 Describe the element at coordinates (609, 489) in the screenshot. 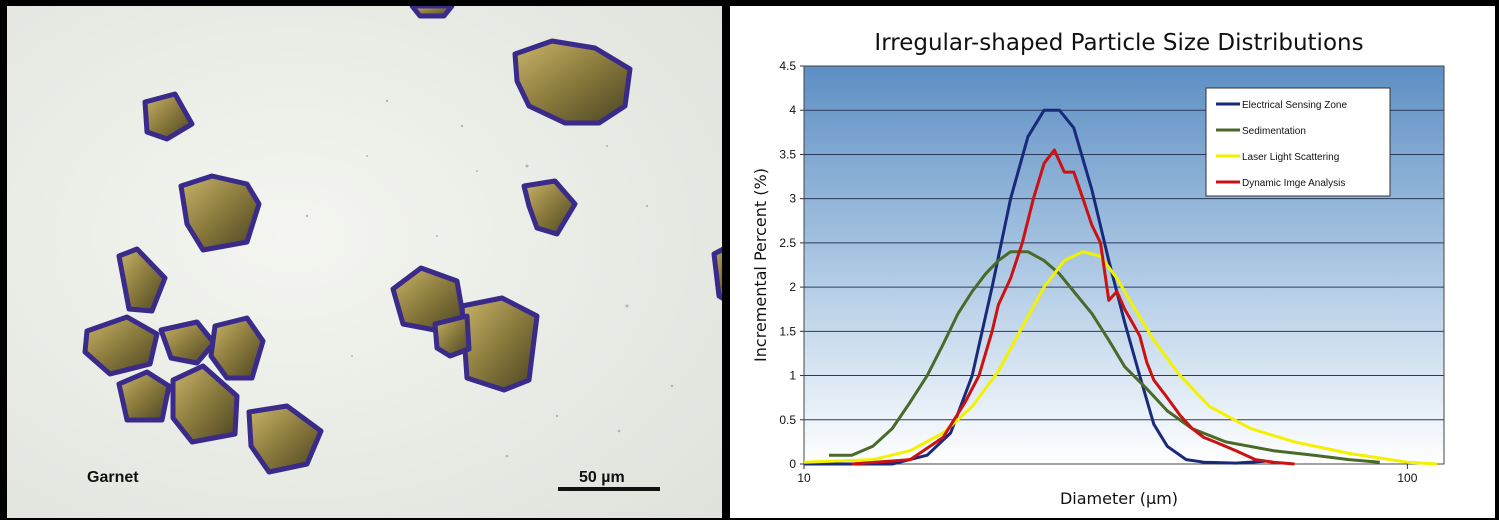

I see `scale-bar` at that location.